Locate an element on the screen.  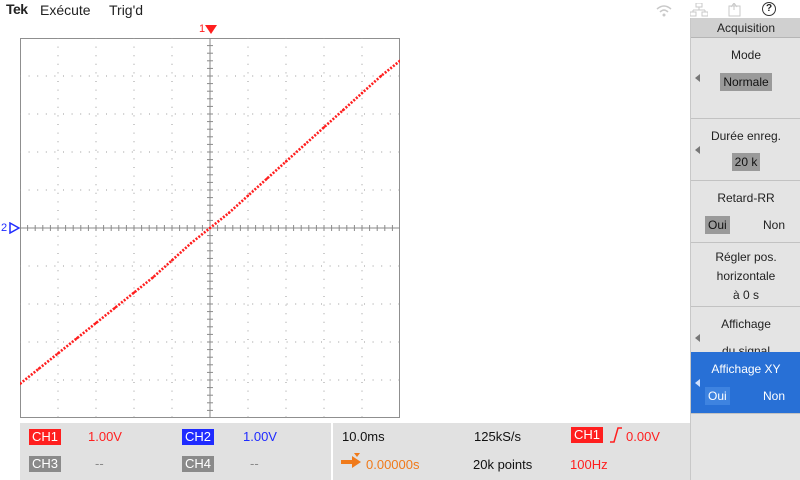
horizontal-position: 0.00000s is located at coordinates (393, 464).